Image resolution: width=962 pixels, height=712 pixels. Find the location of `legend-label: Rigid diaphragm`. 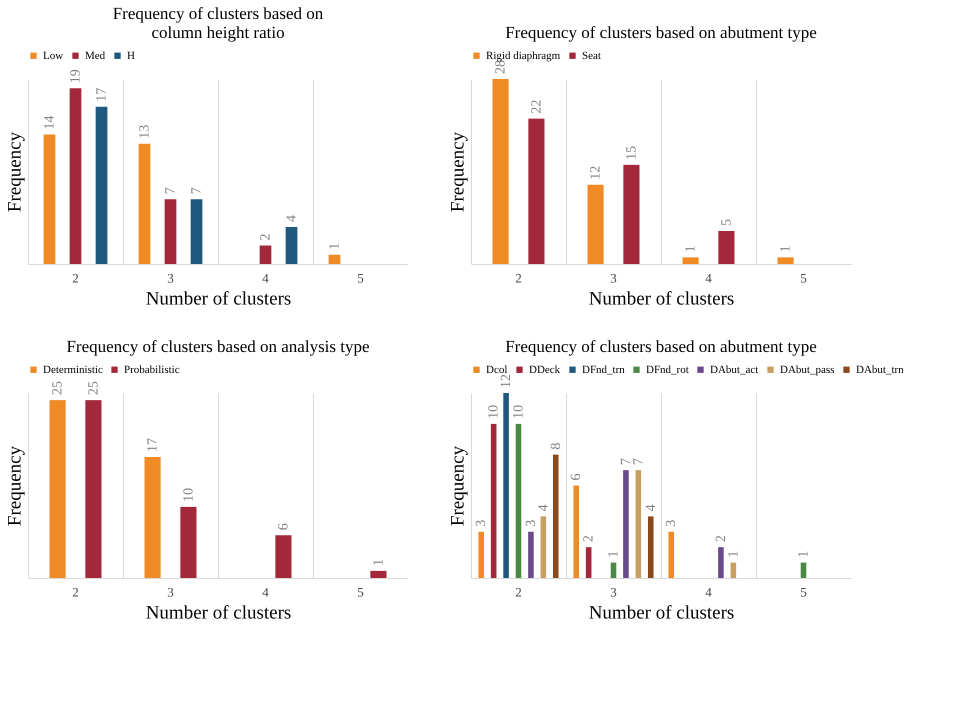

legend-label: Rigid diaphragm is located at coordinates (523, 56).